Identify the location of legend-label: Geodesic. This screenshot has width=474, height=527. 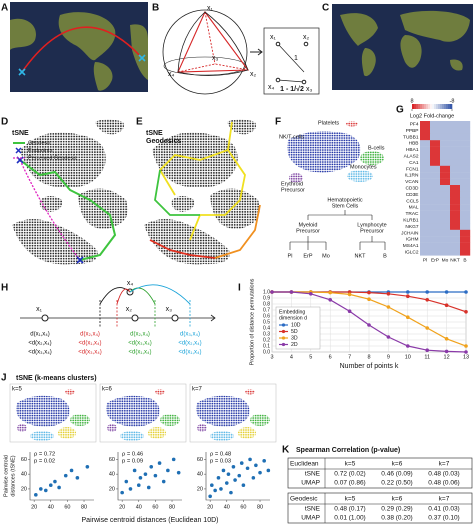
(39, 143).